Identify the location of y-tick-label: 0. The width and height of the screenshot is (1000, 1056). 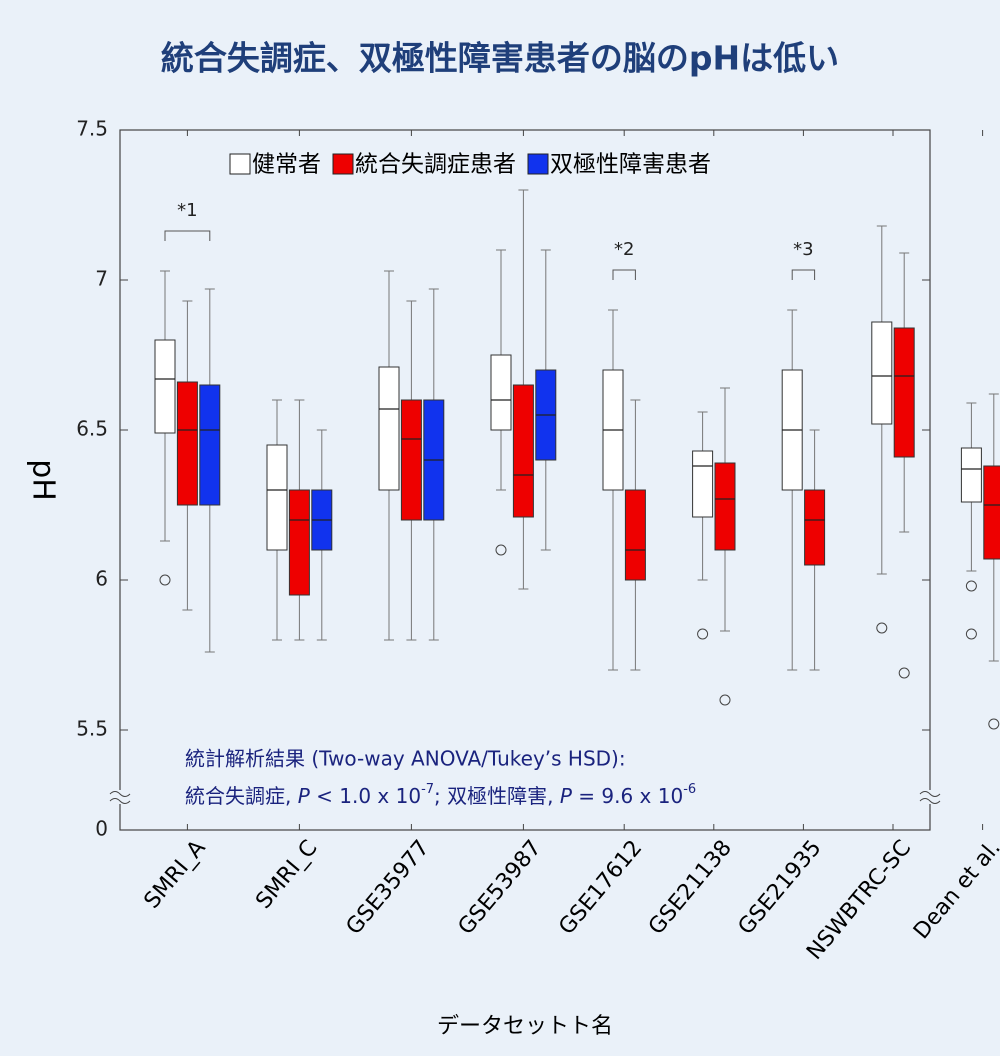
(101, 829).